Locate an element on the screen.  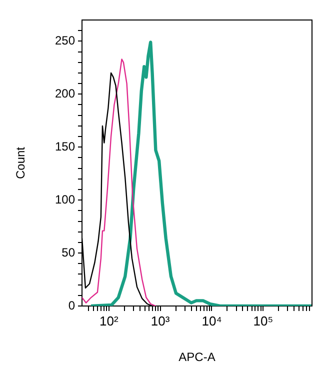
x-tick-label: 10³ is located at coordinates (160, 320).